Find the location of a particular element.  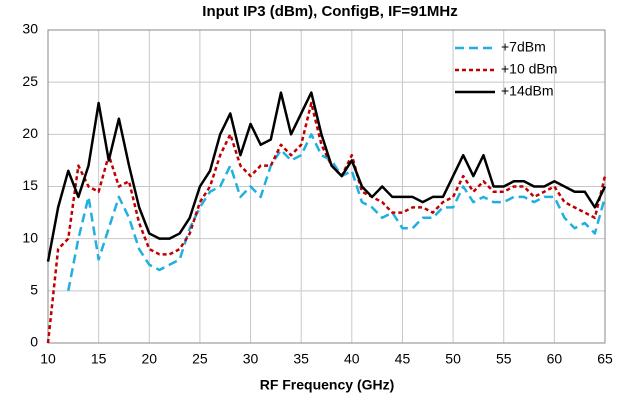

x-tick-label: 65 is located at coordinates (605, 359).